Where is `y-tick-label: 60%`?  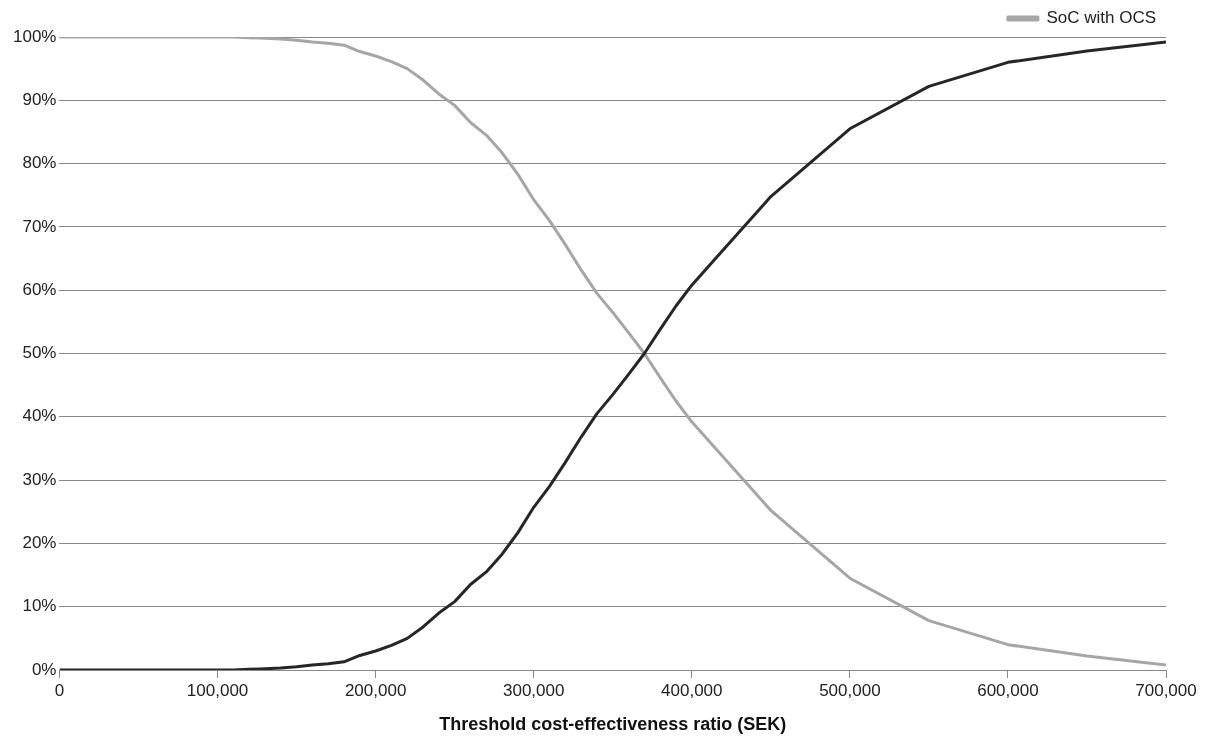 y-tick-label: 60% is located at coordinates (39, 289).